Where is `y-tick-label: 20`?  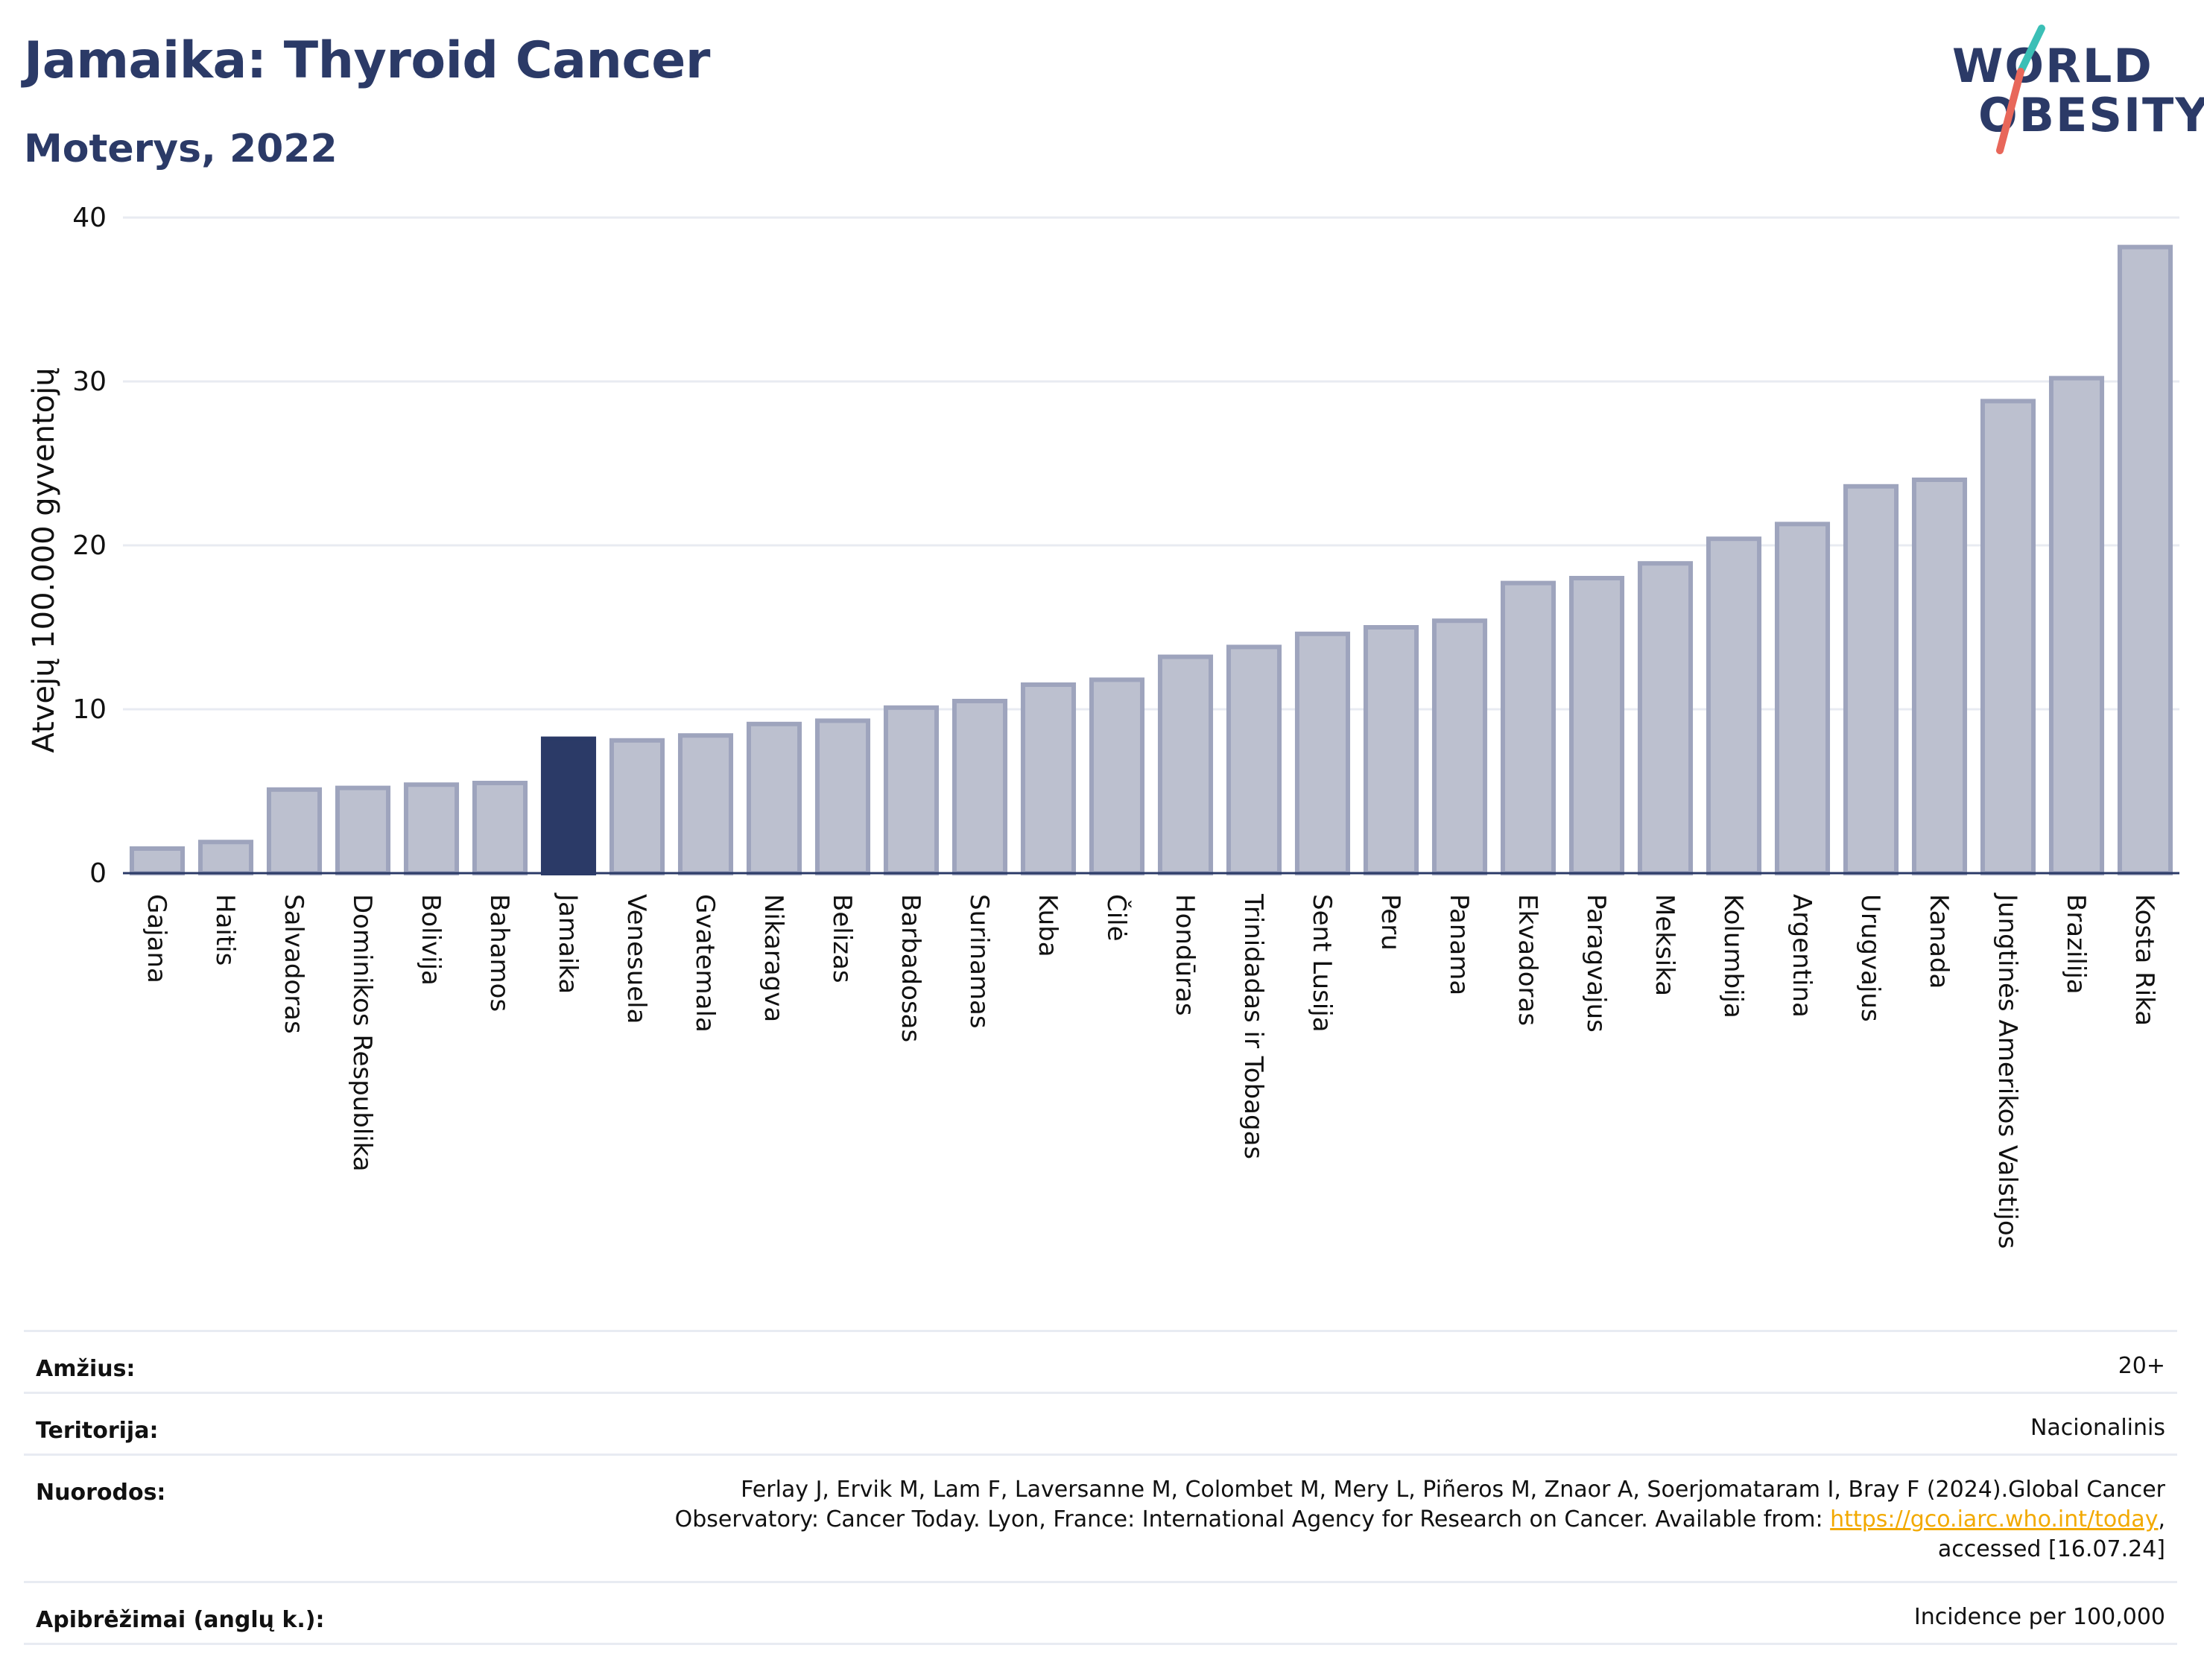
y-tick-label: 20 is located at coordinates (89, 545).